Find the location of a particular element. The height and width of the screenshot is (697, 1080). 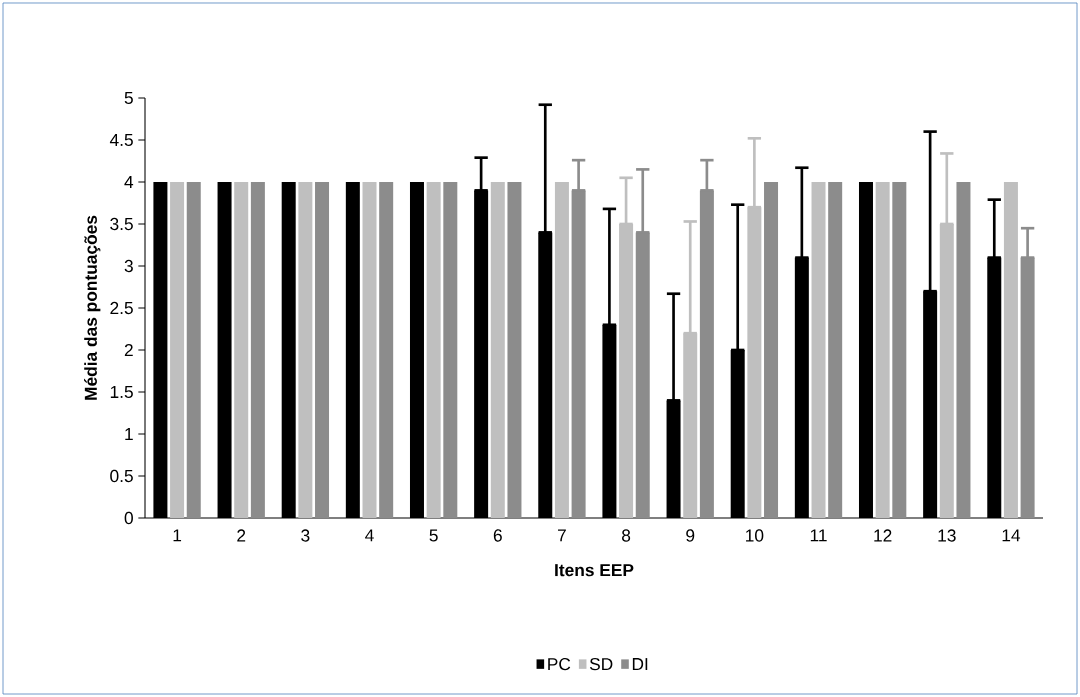

x-tick-label: 7 is located at coordinates (562, 535).